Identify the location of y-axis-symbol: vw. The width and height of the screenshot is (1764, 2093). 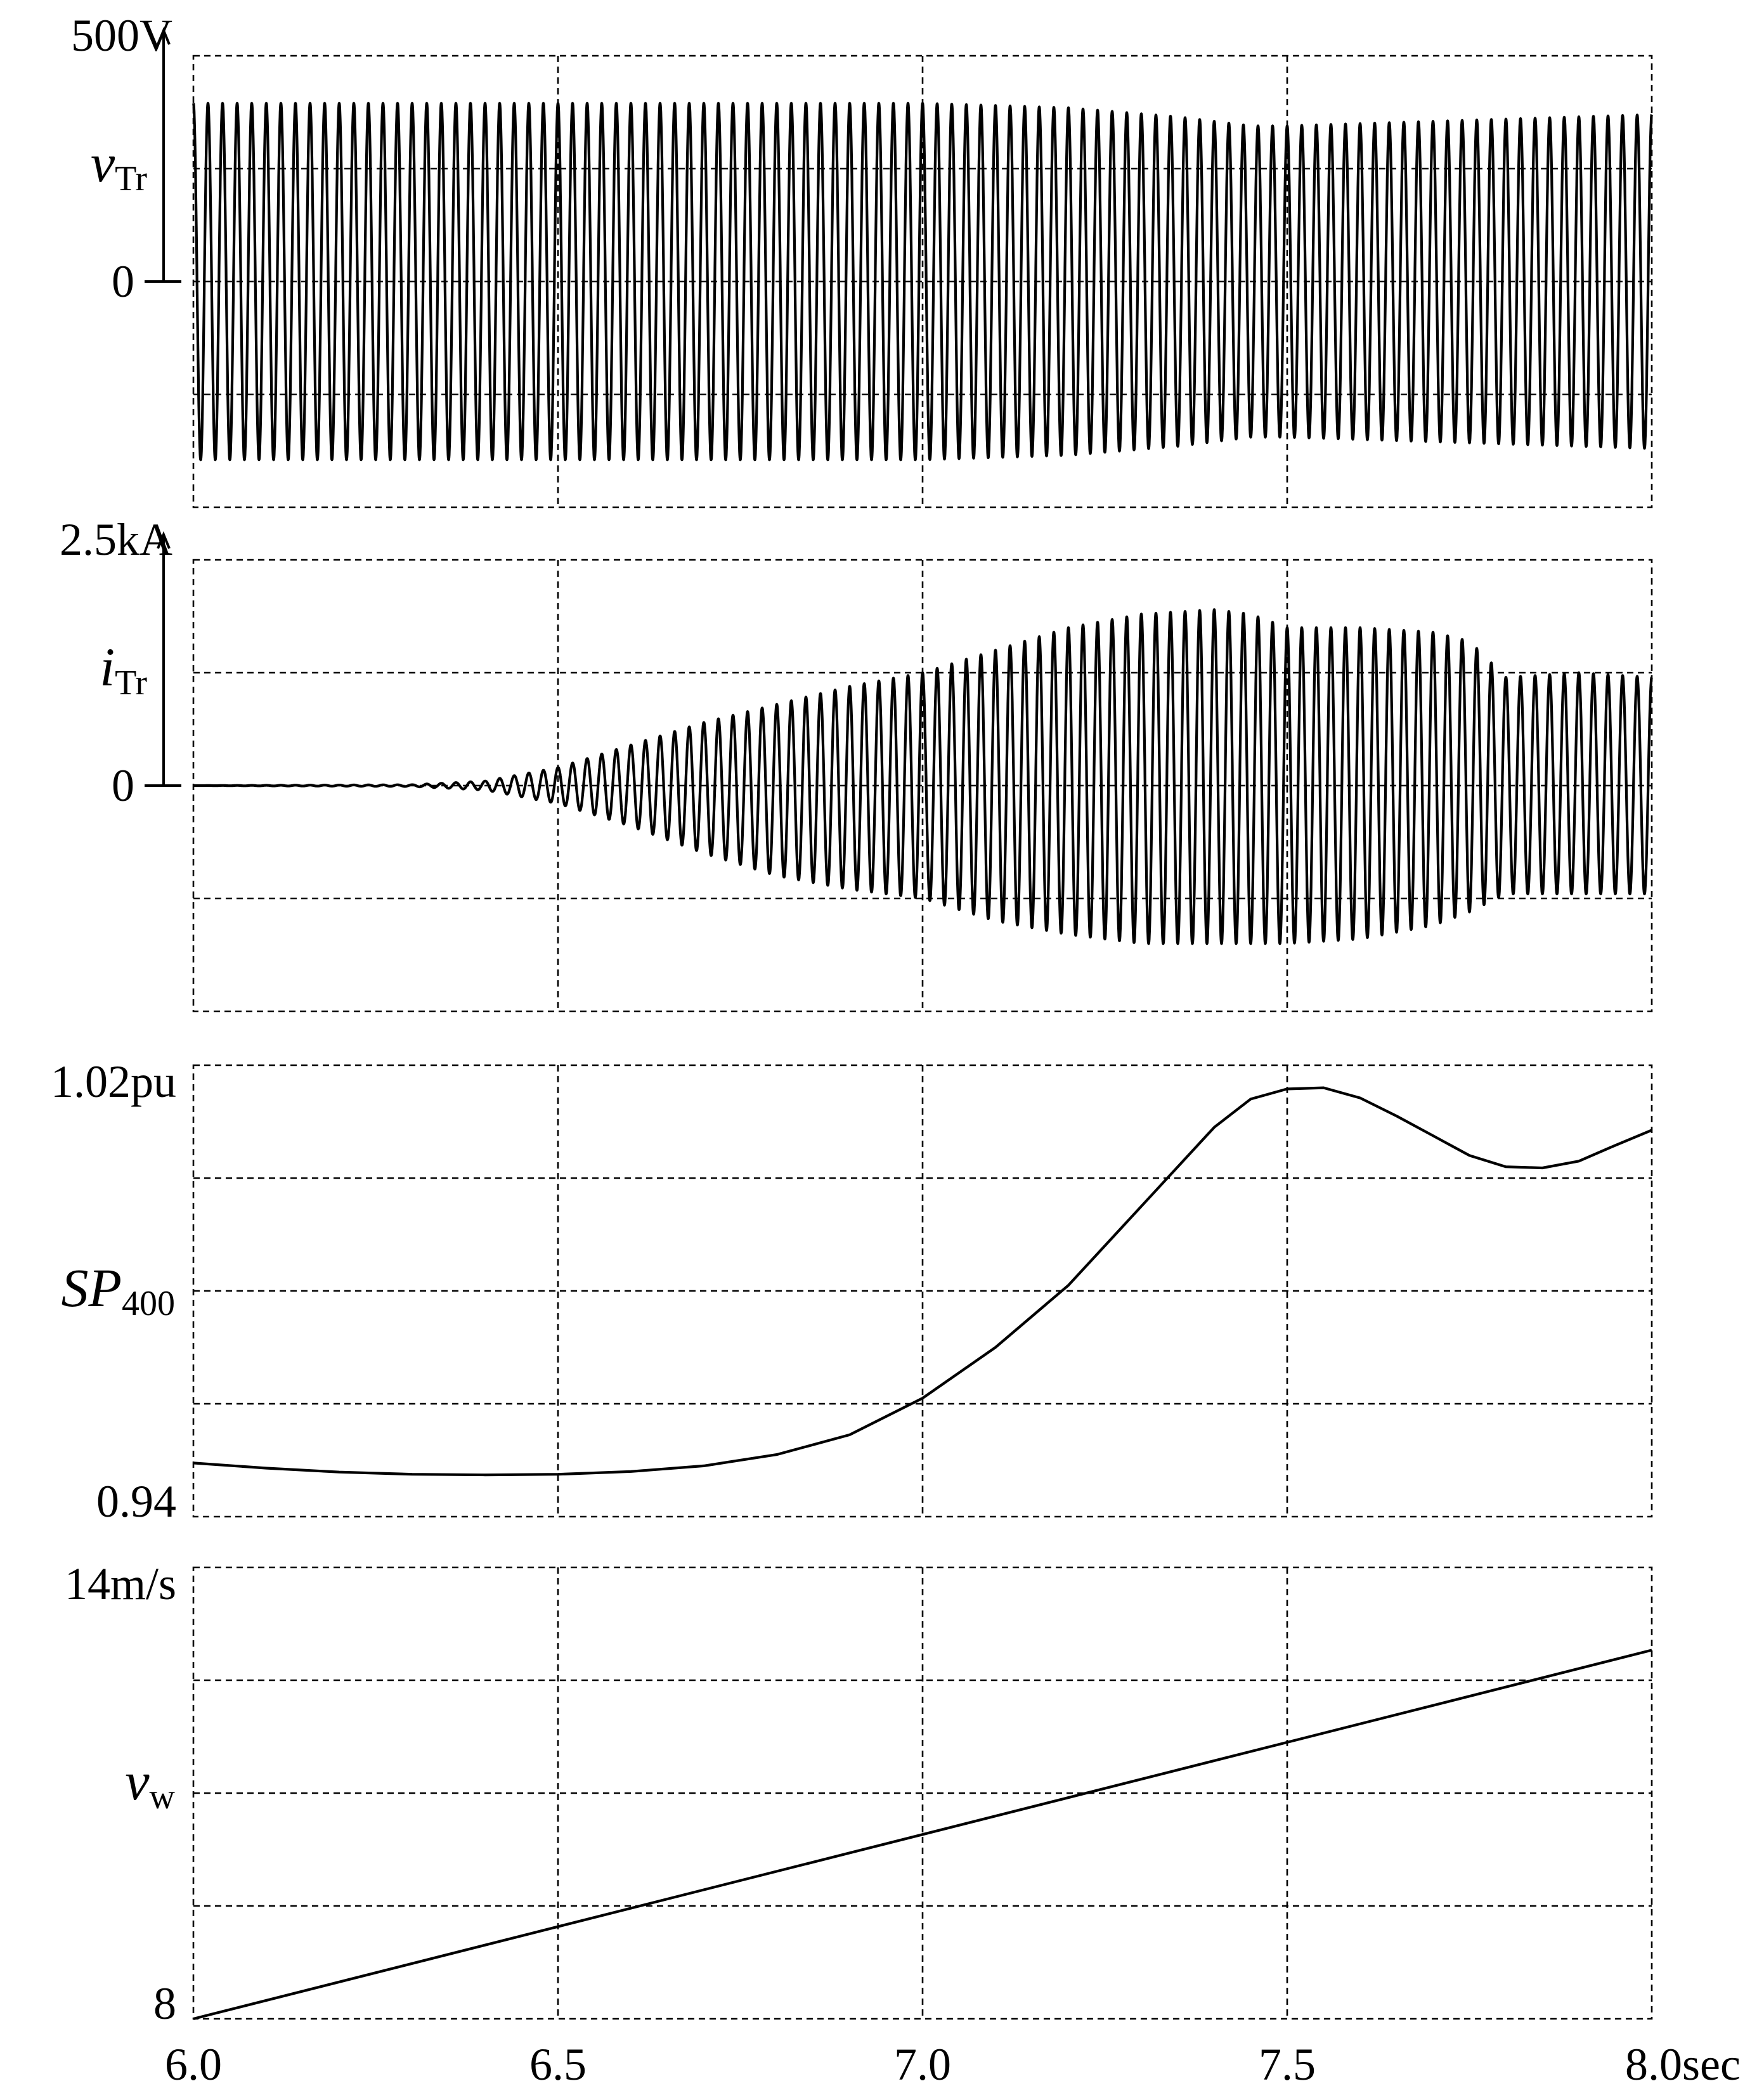
(150, 1784).